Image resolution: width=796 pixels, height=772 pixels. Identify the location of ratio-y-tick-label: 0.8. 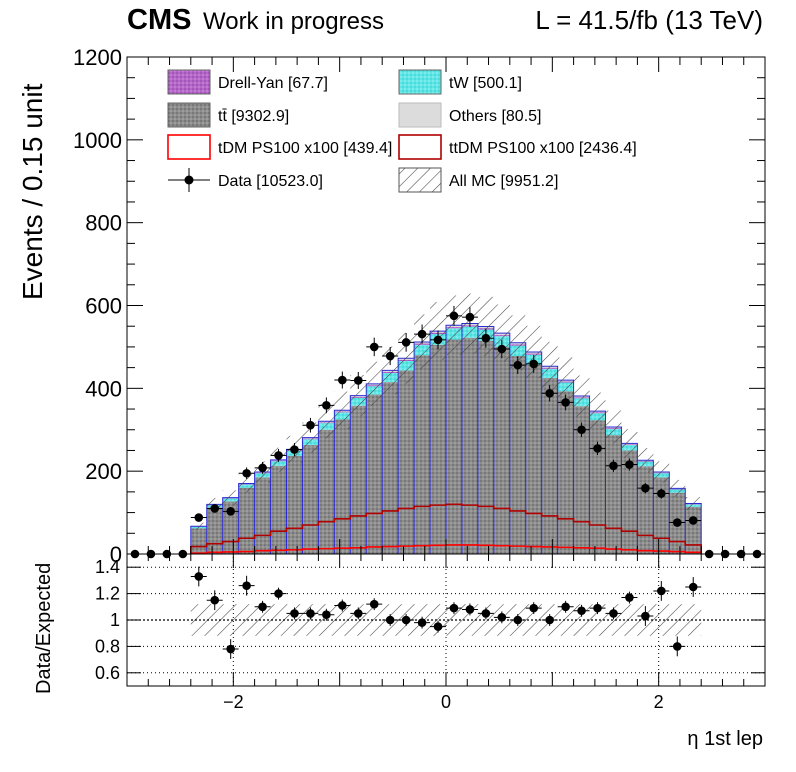
(107, 646).